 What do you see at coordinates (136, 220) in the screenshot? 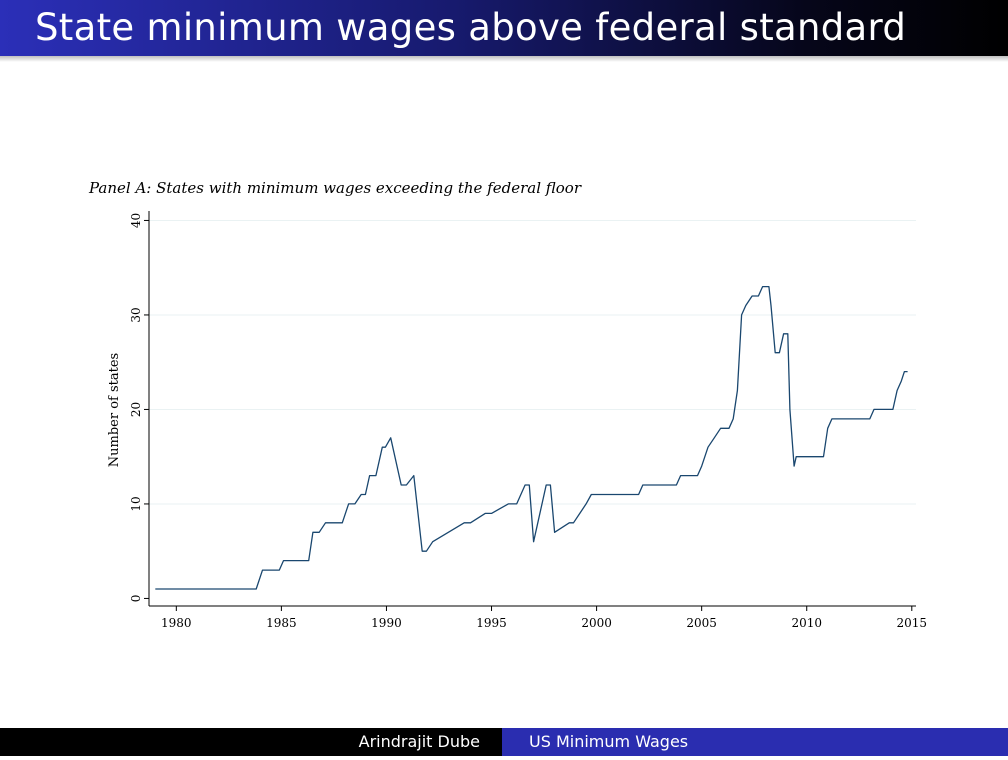
I see `y-tick-label-40: 40` at bounding box center [136, 220].